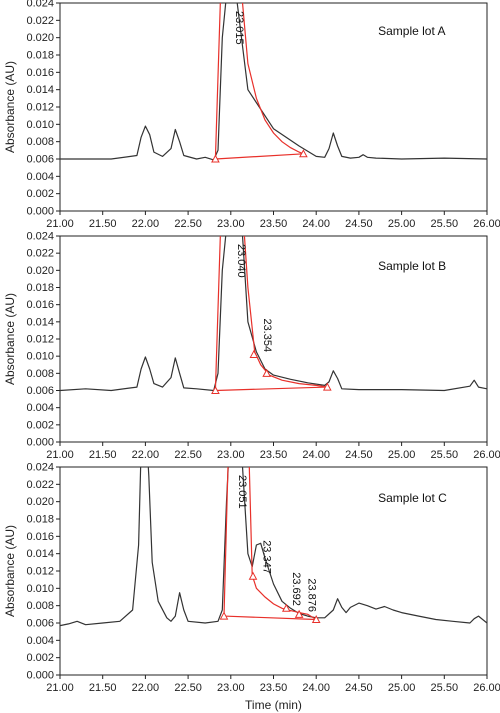 This screenshot has height=713, width=500. Describe the element at coordinates (296, 589) in the screenshot. I see `peak-annotation: 23.692` at that location.